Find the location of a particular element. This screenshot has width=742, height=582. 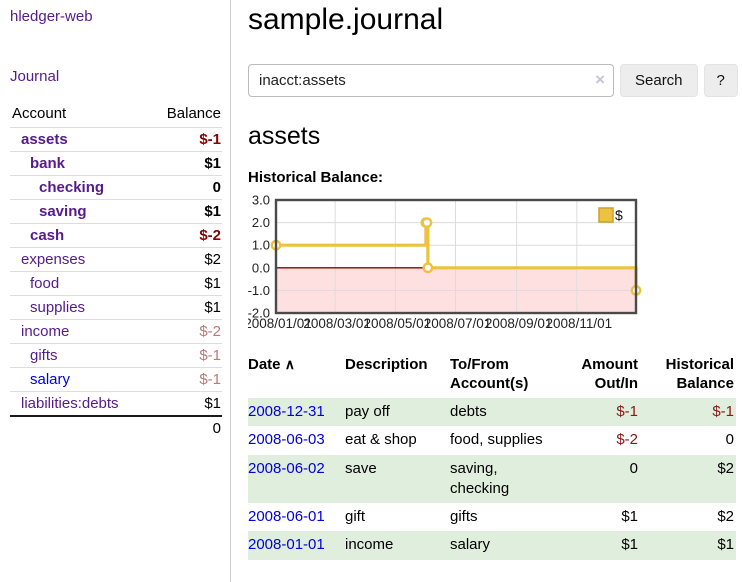

transaction-amount: $-2 is located at coordinates (627, 440).